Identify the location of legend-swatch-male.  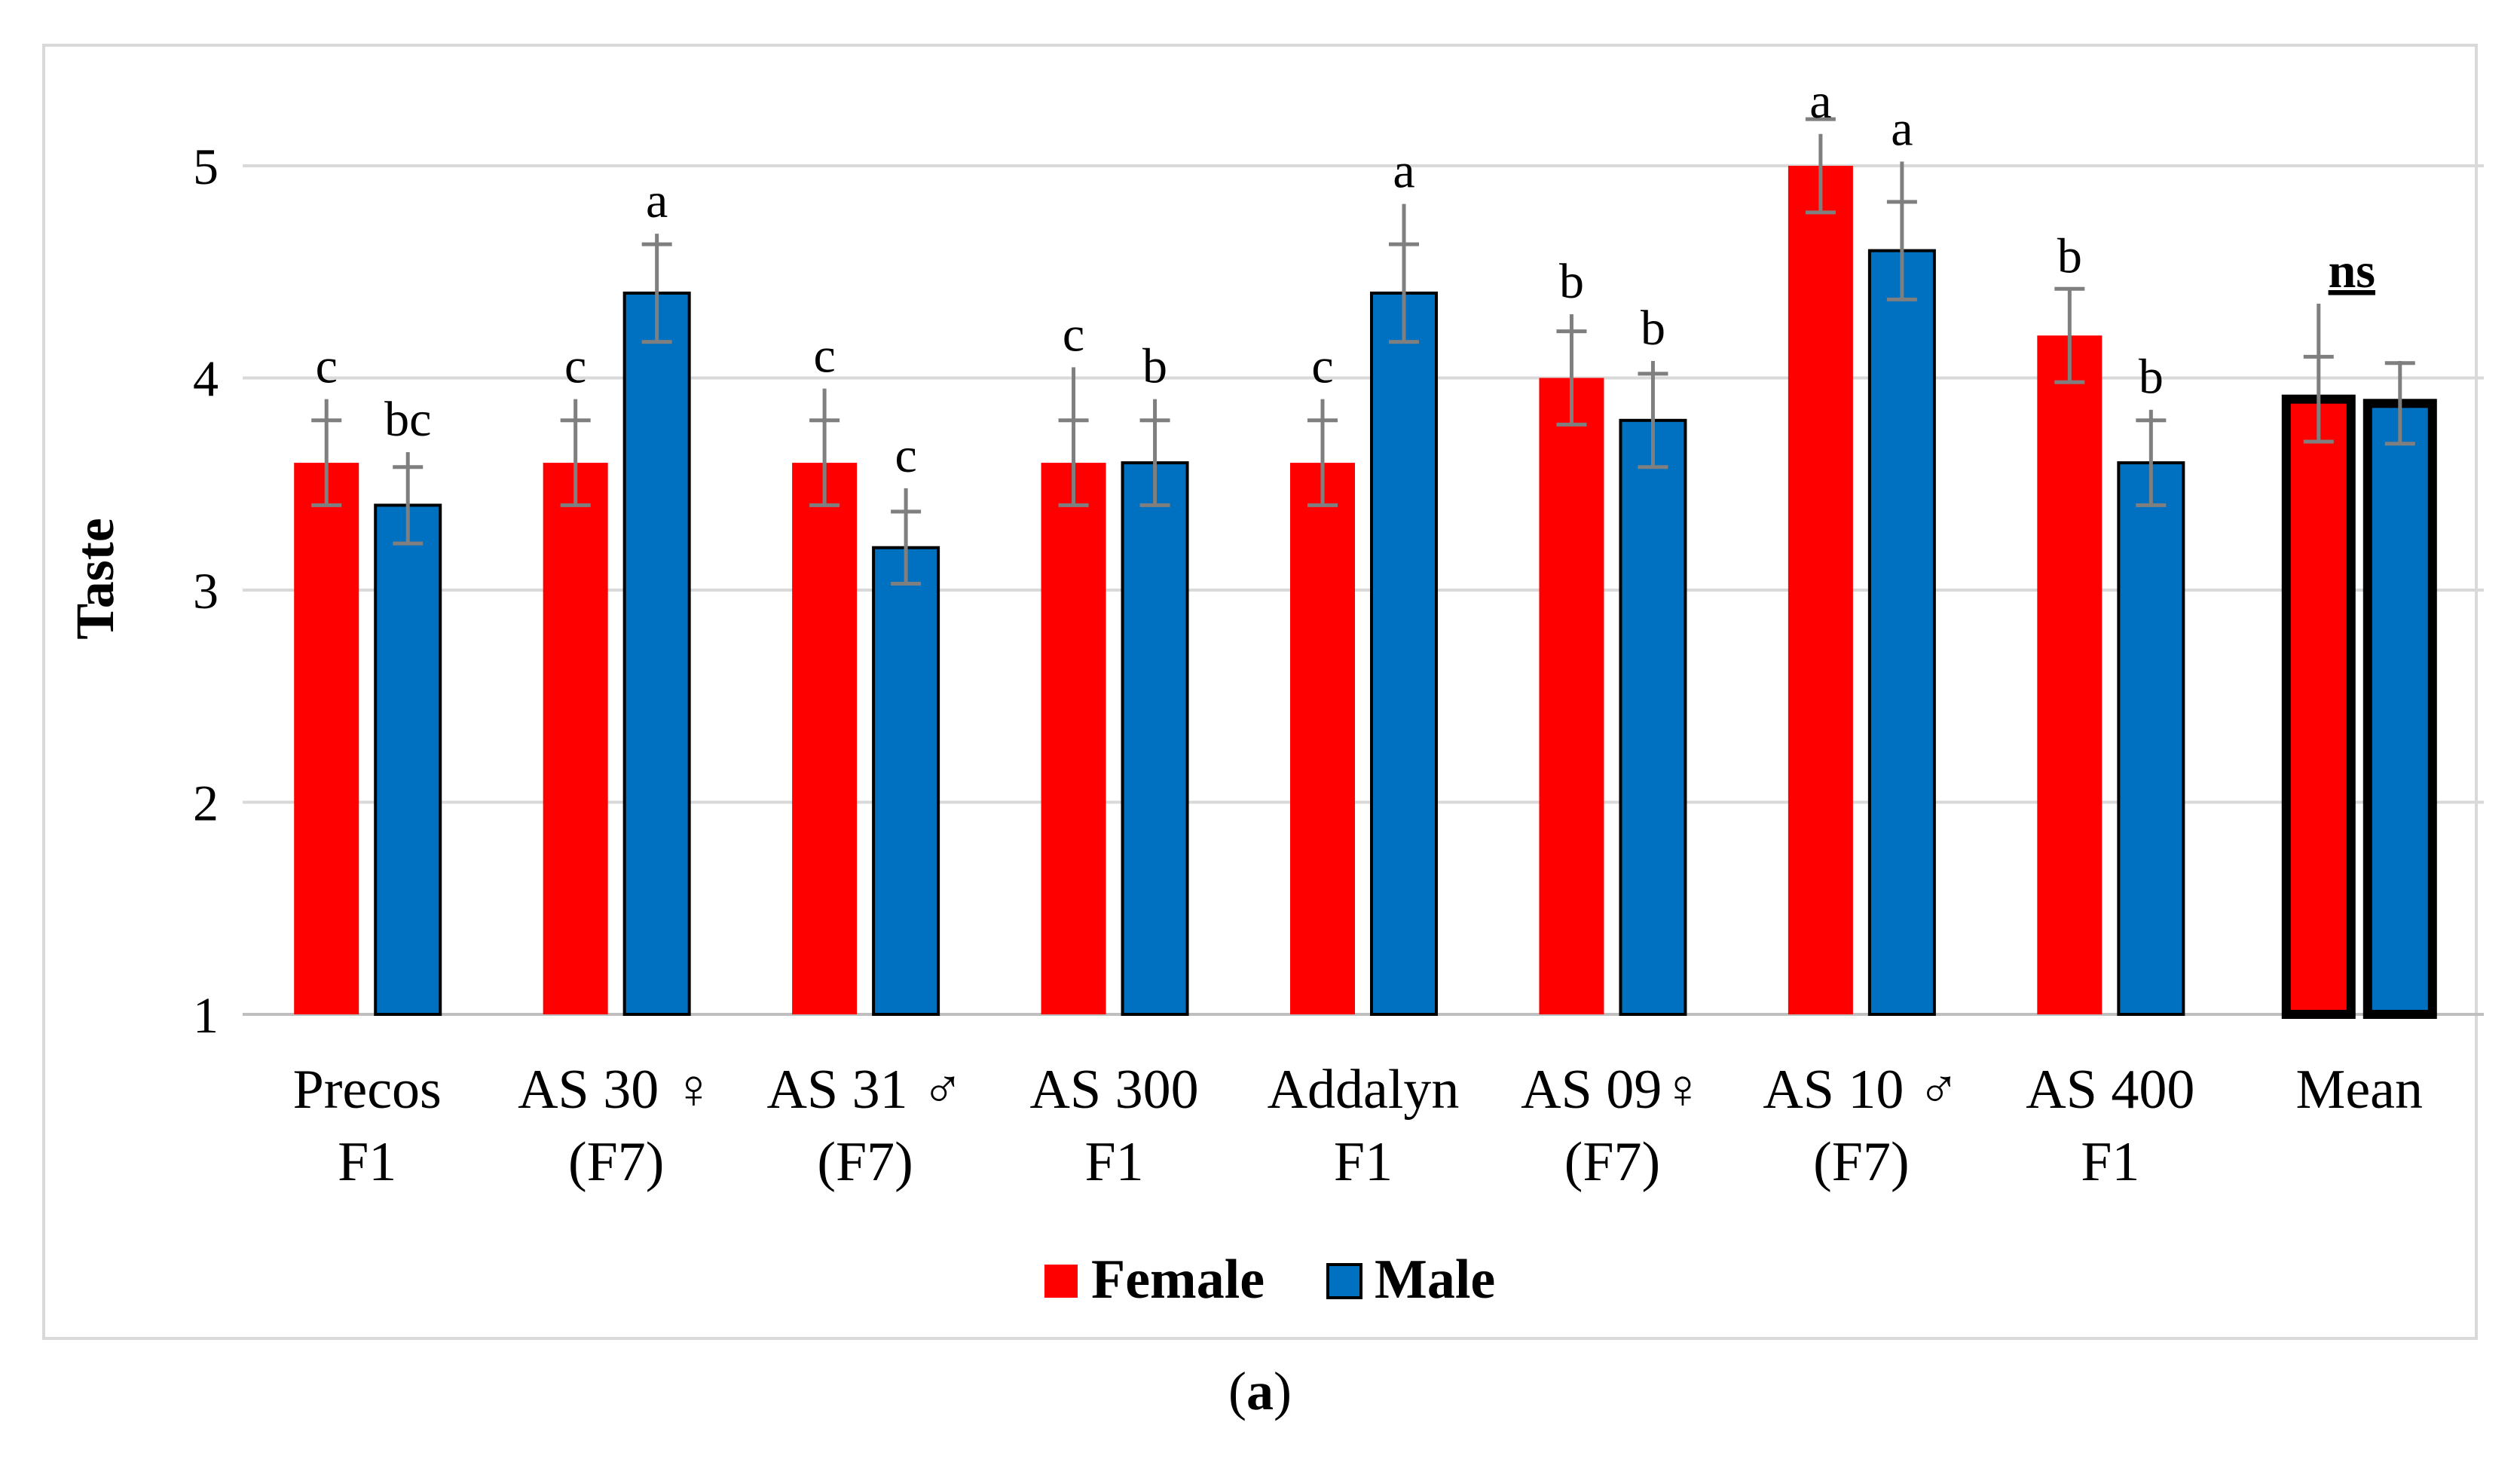
(1344, 1281).